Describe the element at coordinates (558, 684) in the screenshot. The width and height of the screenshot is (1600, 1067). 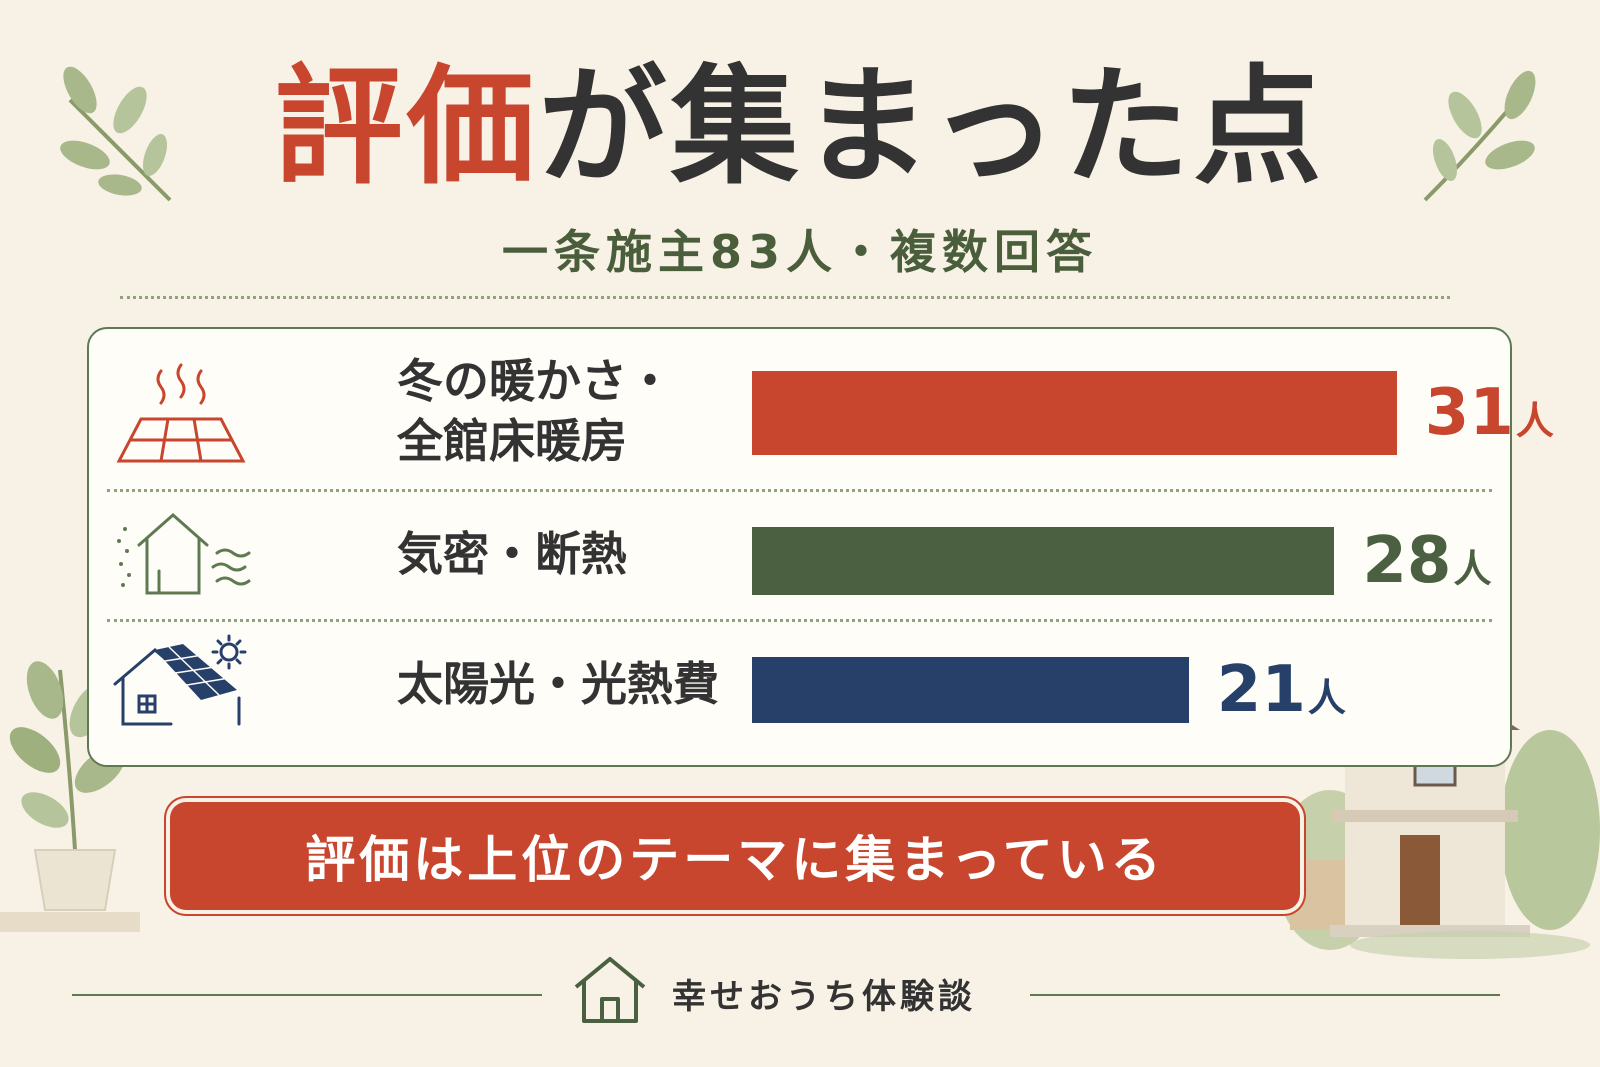
I see `row-label-solar: 太陽光・光熱費` at that location.